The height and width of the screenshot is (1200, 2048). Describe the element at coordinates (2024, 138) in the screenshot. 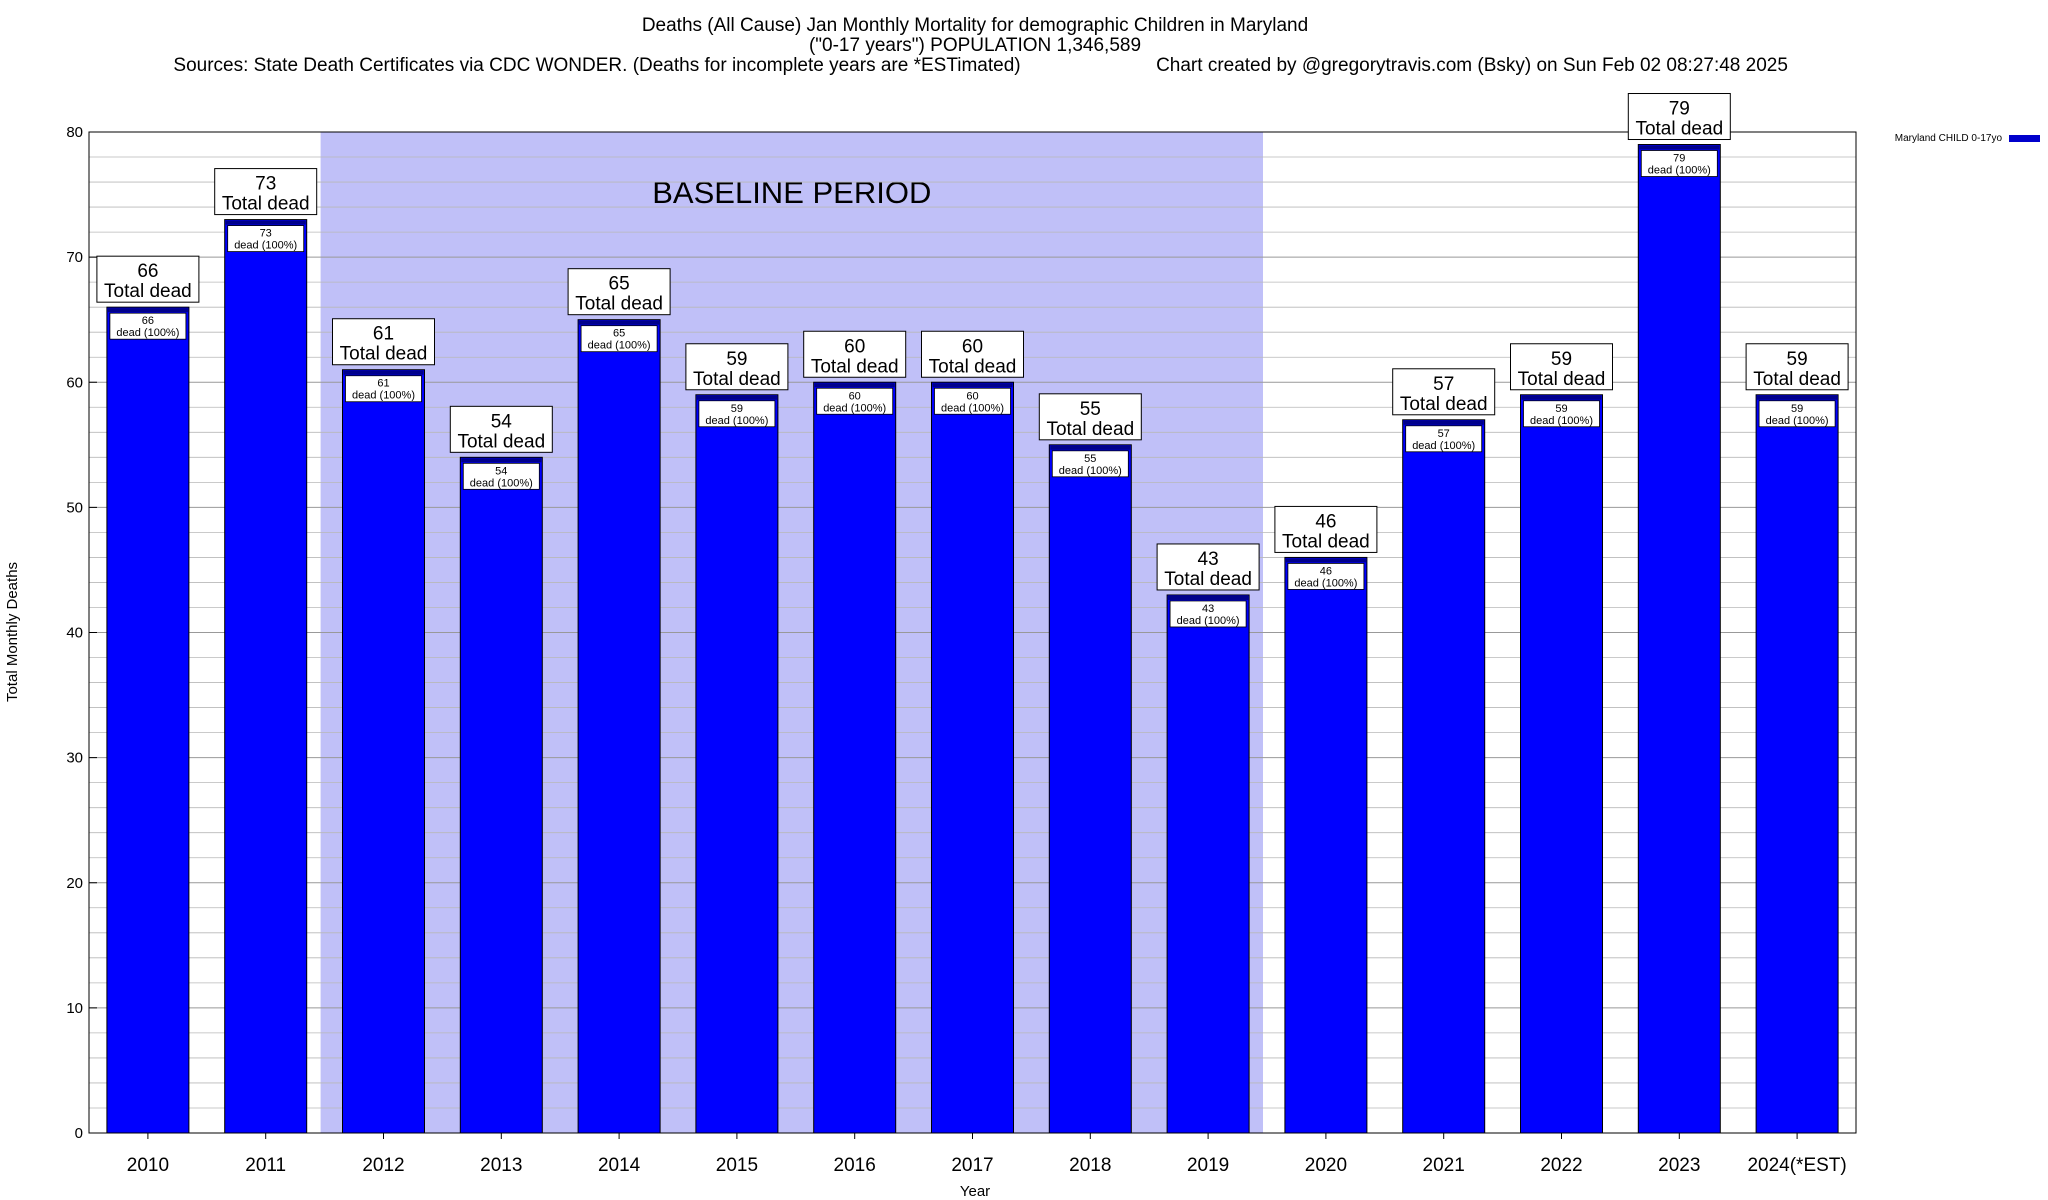

I see `legend-swatch` at that location.